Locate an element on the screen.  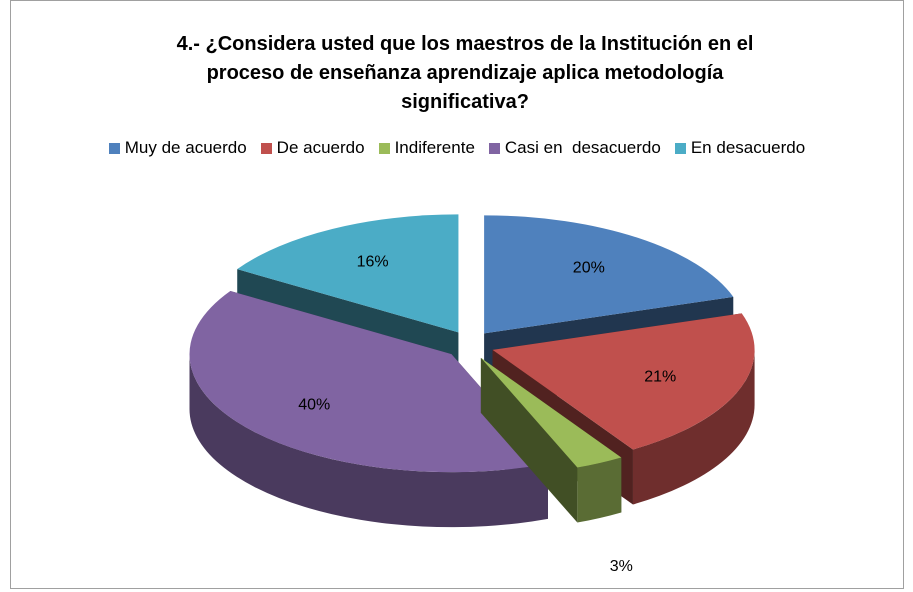
legend-label: Muy de acuerdo is located at coordinates (185, 147).